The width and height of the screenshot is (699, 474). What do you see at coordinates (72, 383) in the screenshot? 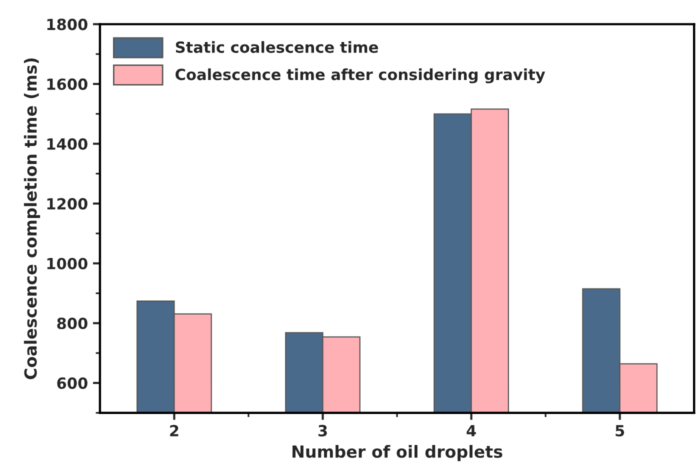
I see `y-tick-label: 600` at bounding box center [72, 383].